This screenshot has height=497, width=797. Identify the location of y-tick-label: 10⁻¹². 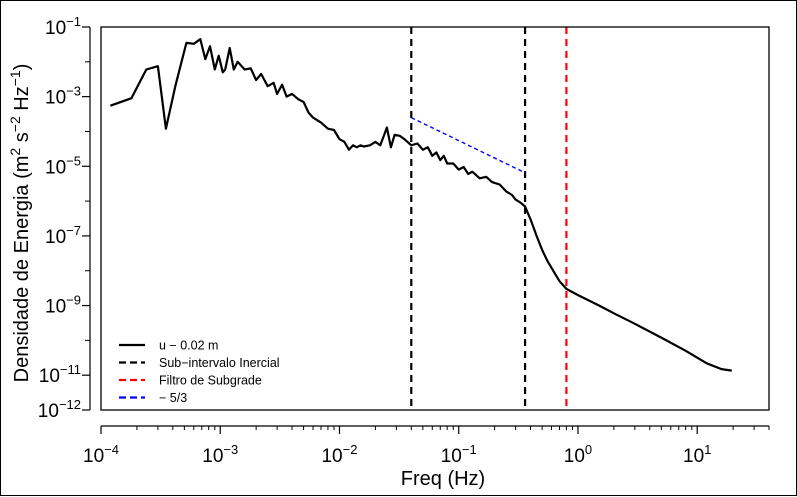
(59, 409).